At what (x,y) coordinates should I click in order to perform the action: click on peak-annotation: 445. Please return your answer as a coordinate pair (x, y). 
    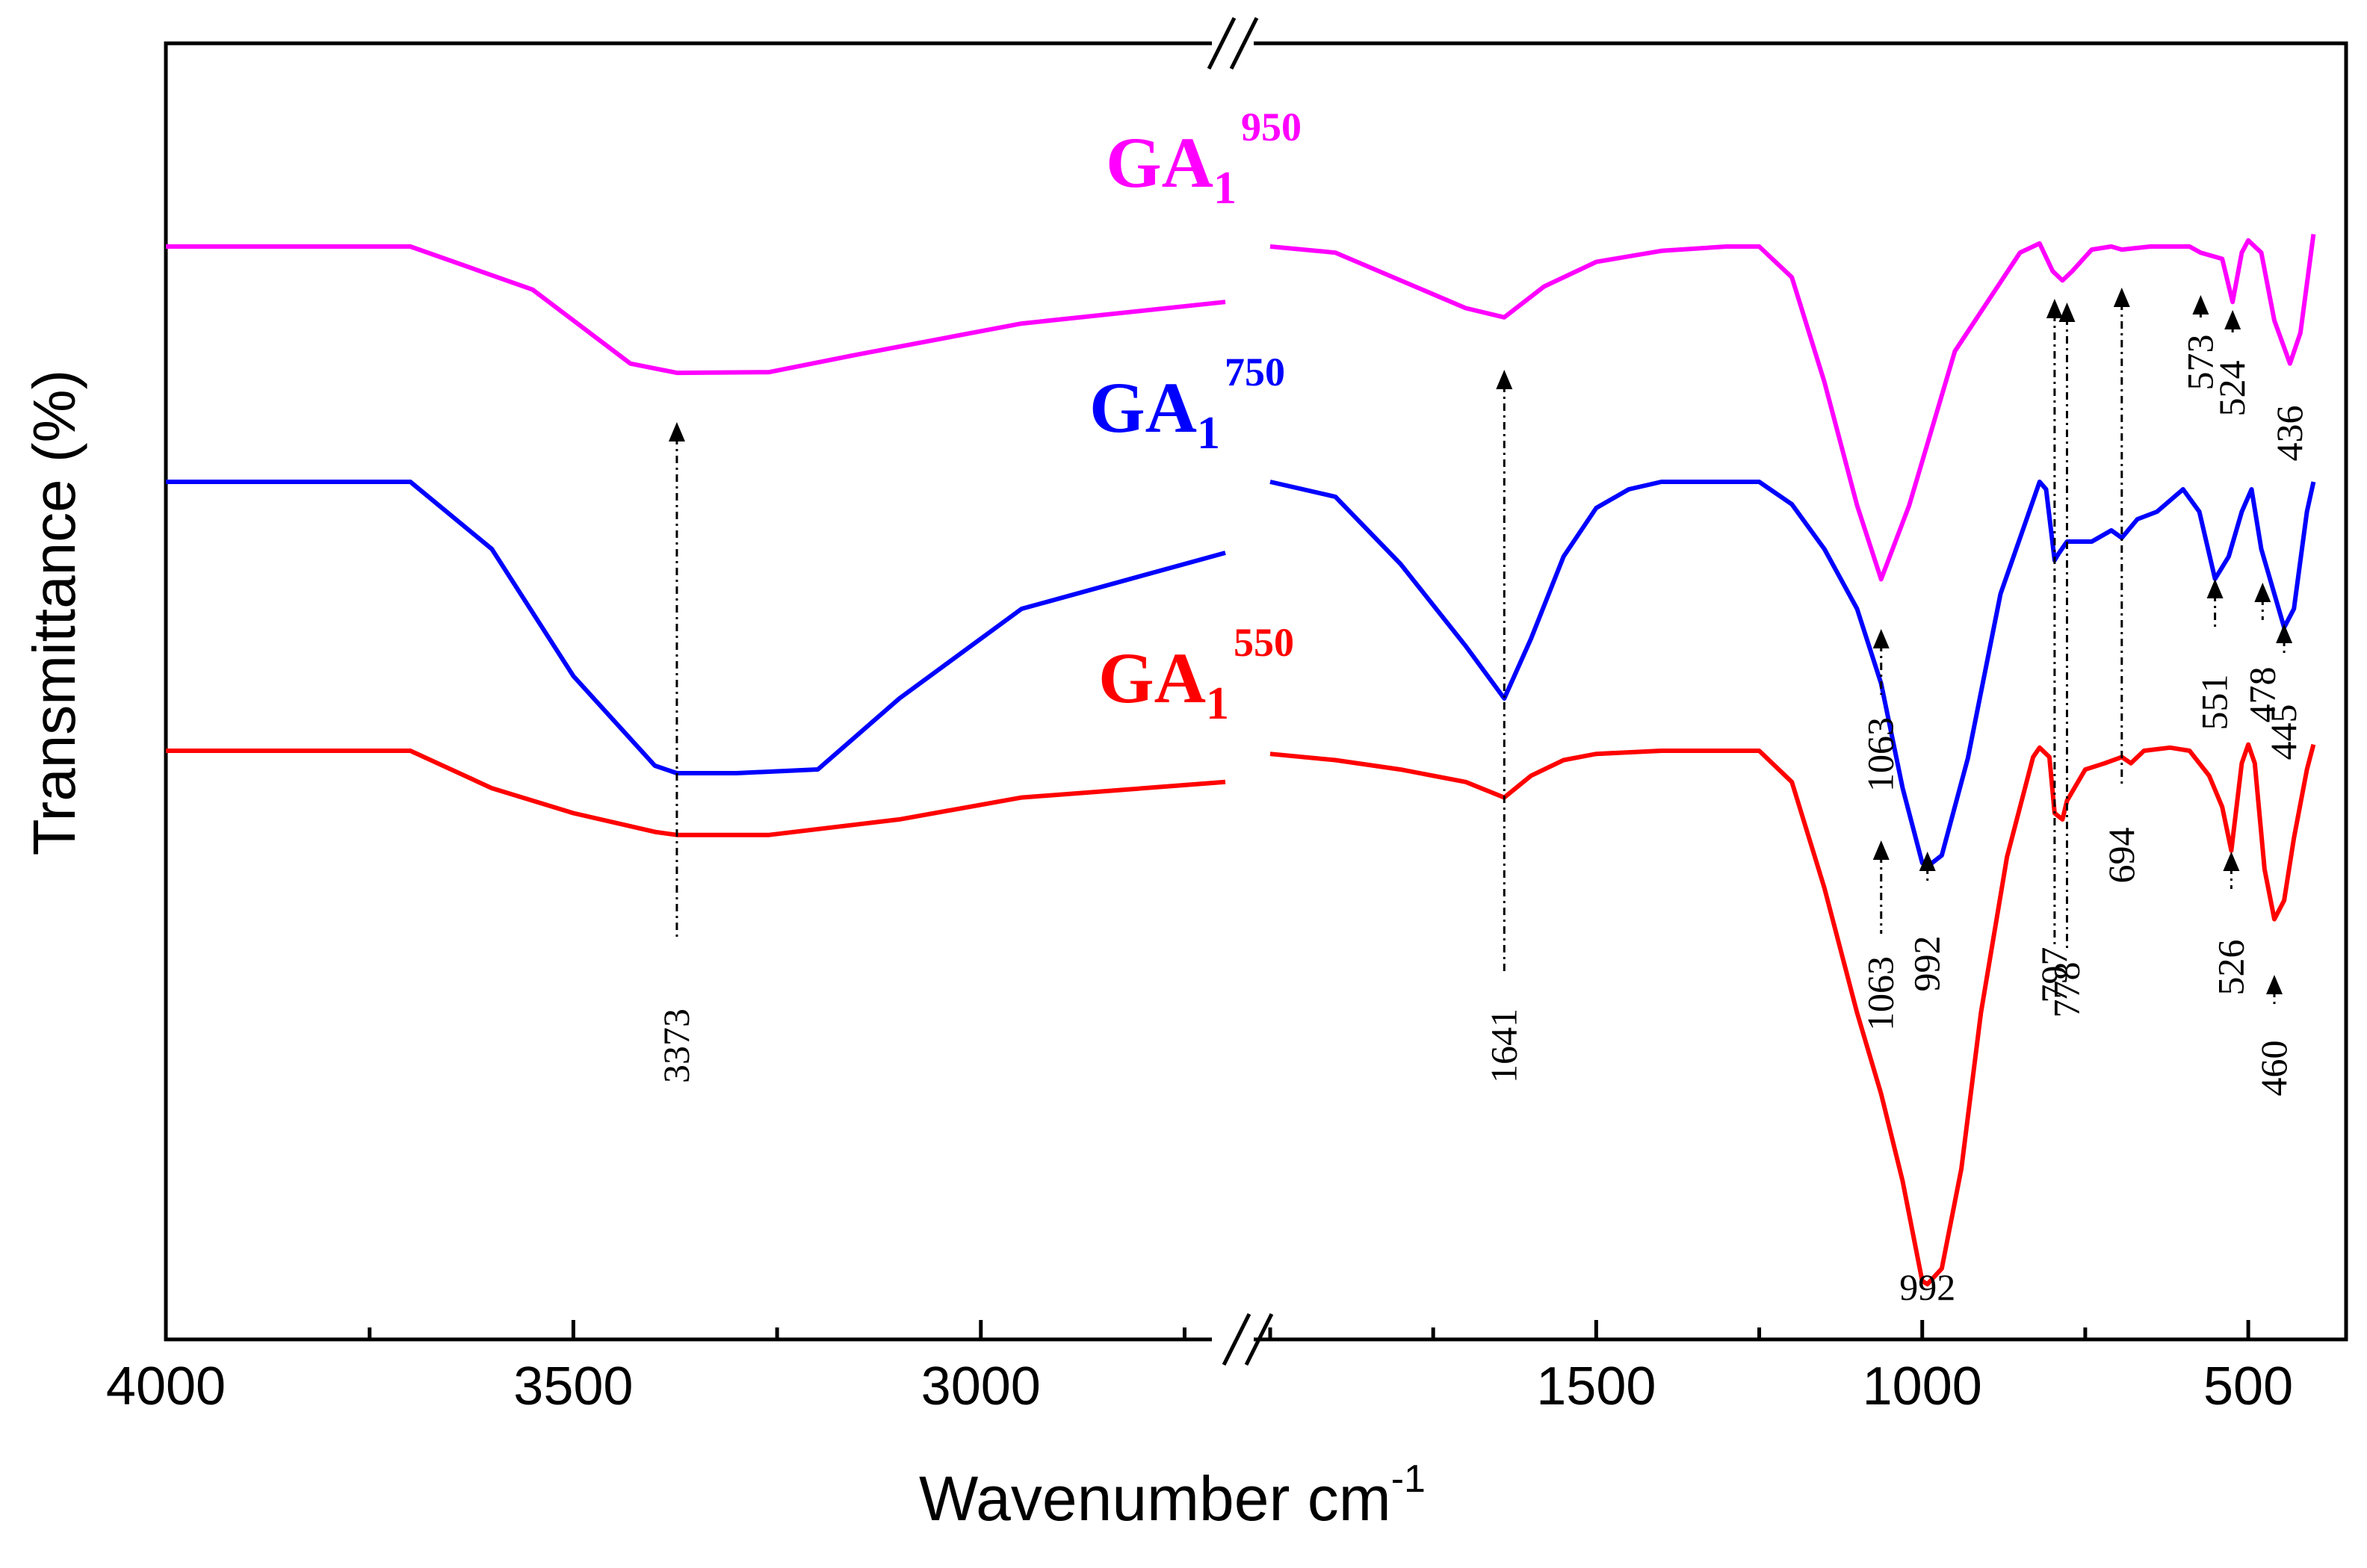
    Looking at the image, I should click on (2283, 692).